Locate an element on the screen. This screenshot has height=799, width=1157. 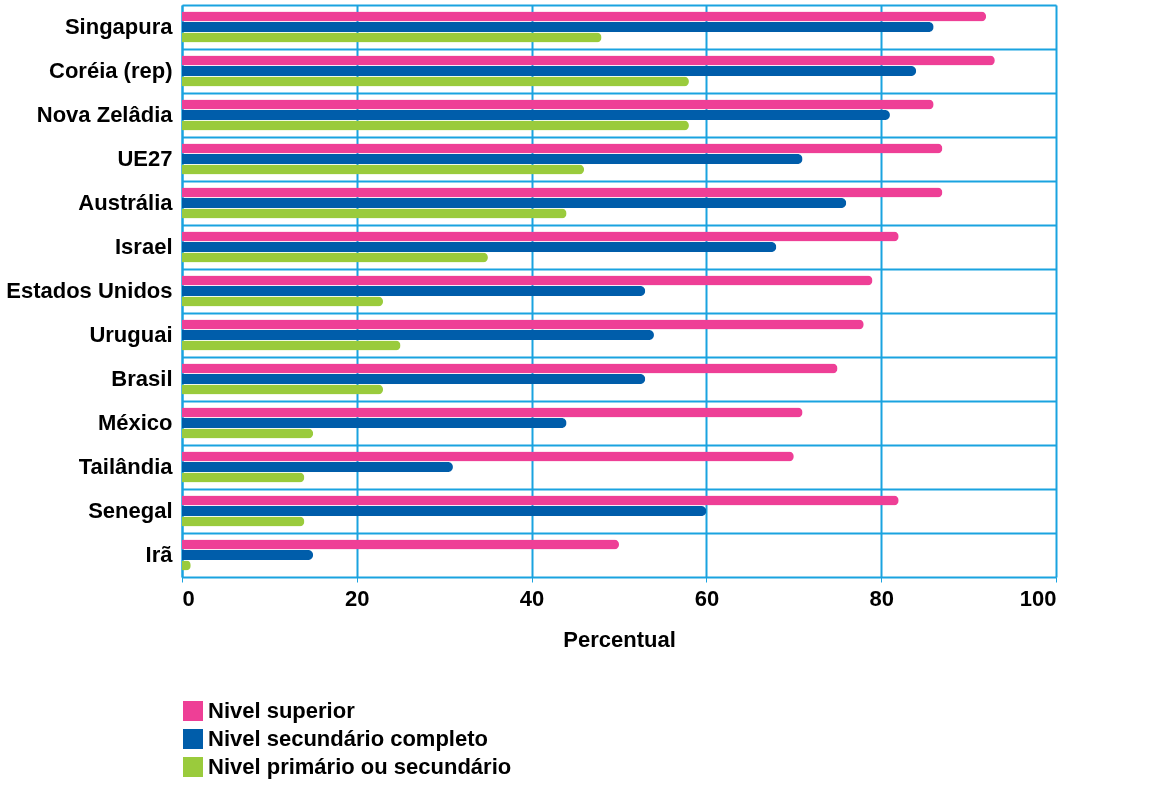
x-tick-label: 60 is located at coordinates (707, 598).